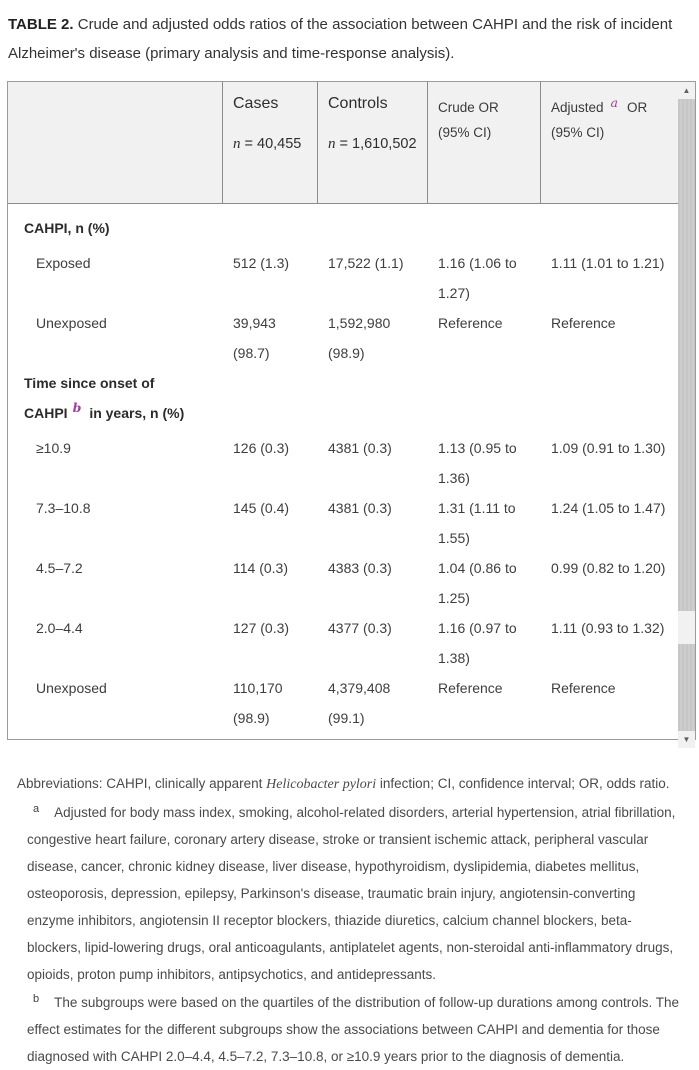 The width and height of the screenshot is (699, 1070). I want to click on crude-or-title: Crude OR, so click(468, 107).